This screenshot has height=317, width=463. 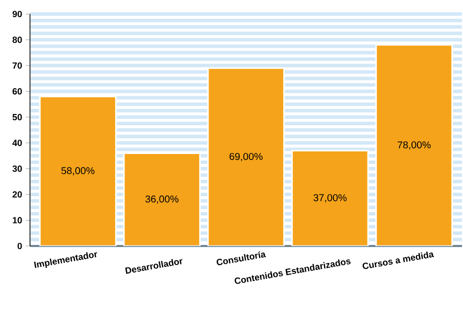 What do you see at coordinates (20, 246) in the screenshot?
I see `y-tick-label: 0` at bounding box center [20, 246].